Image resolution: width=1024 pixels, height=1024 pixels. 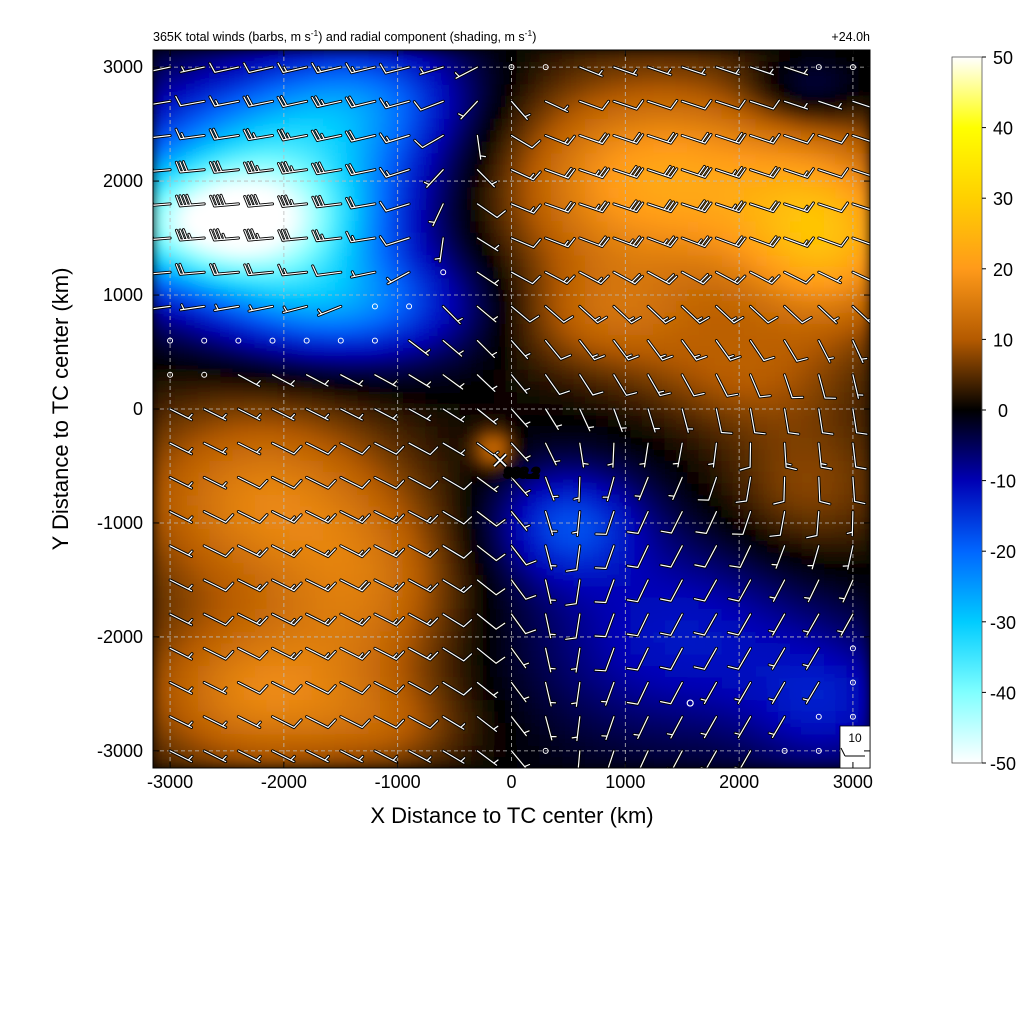 I want to click on colorbar-tick-label: 10, so click(x=1003, y=340).